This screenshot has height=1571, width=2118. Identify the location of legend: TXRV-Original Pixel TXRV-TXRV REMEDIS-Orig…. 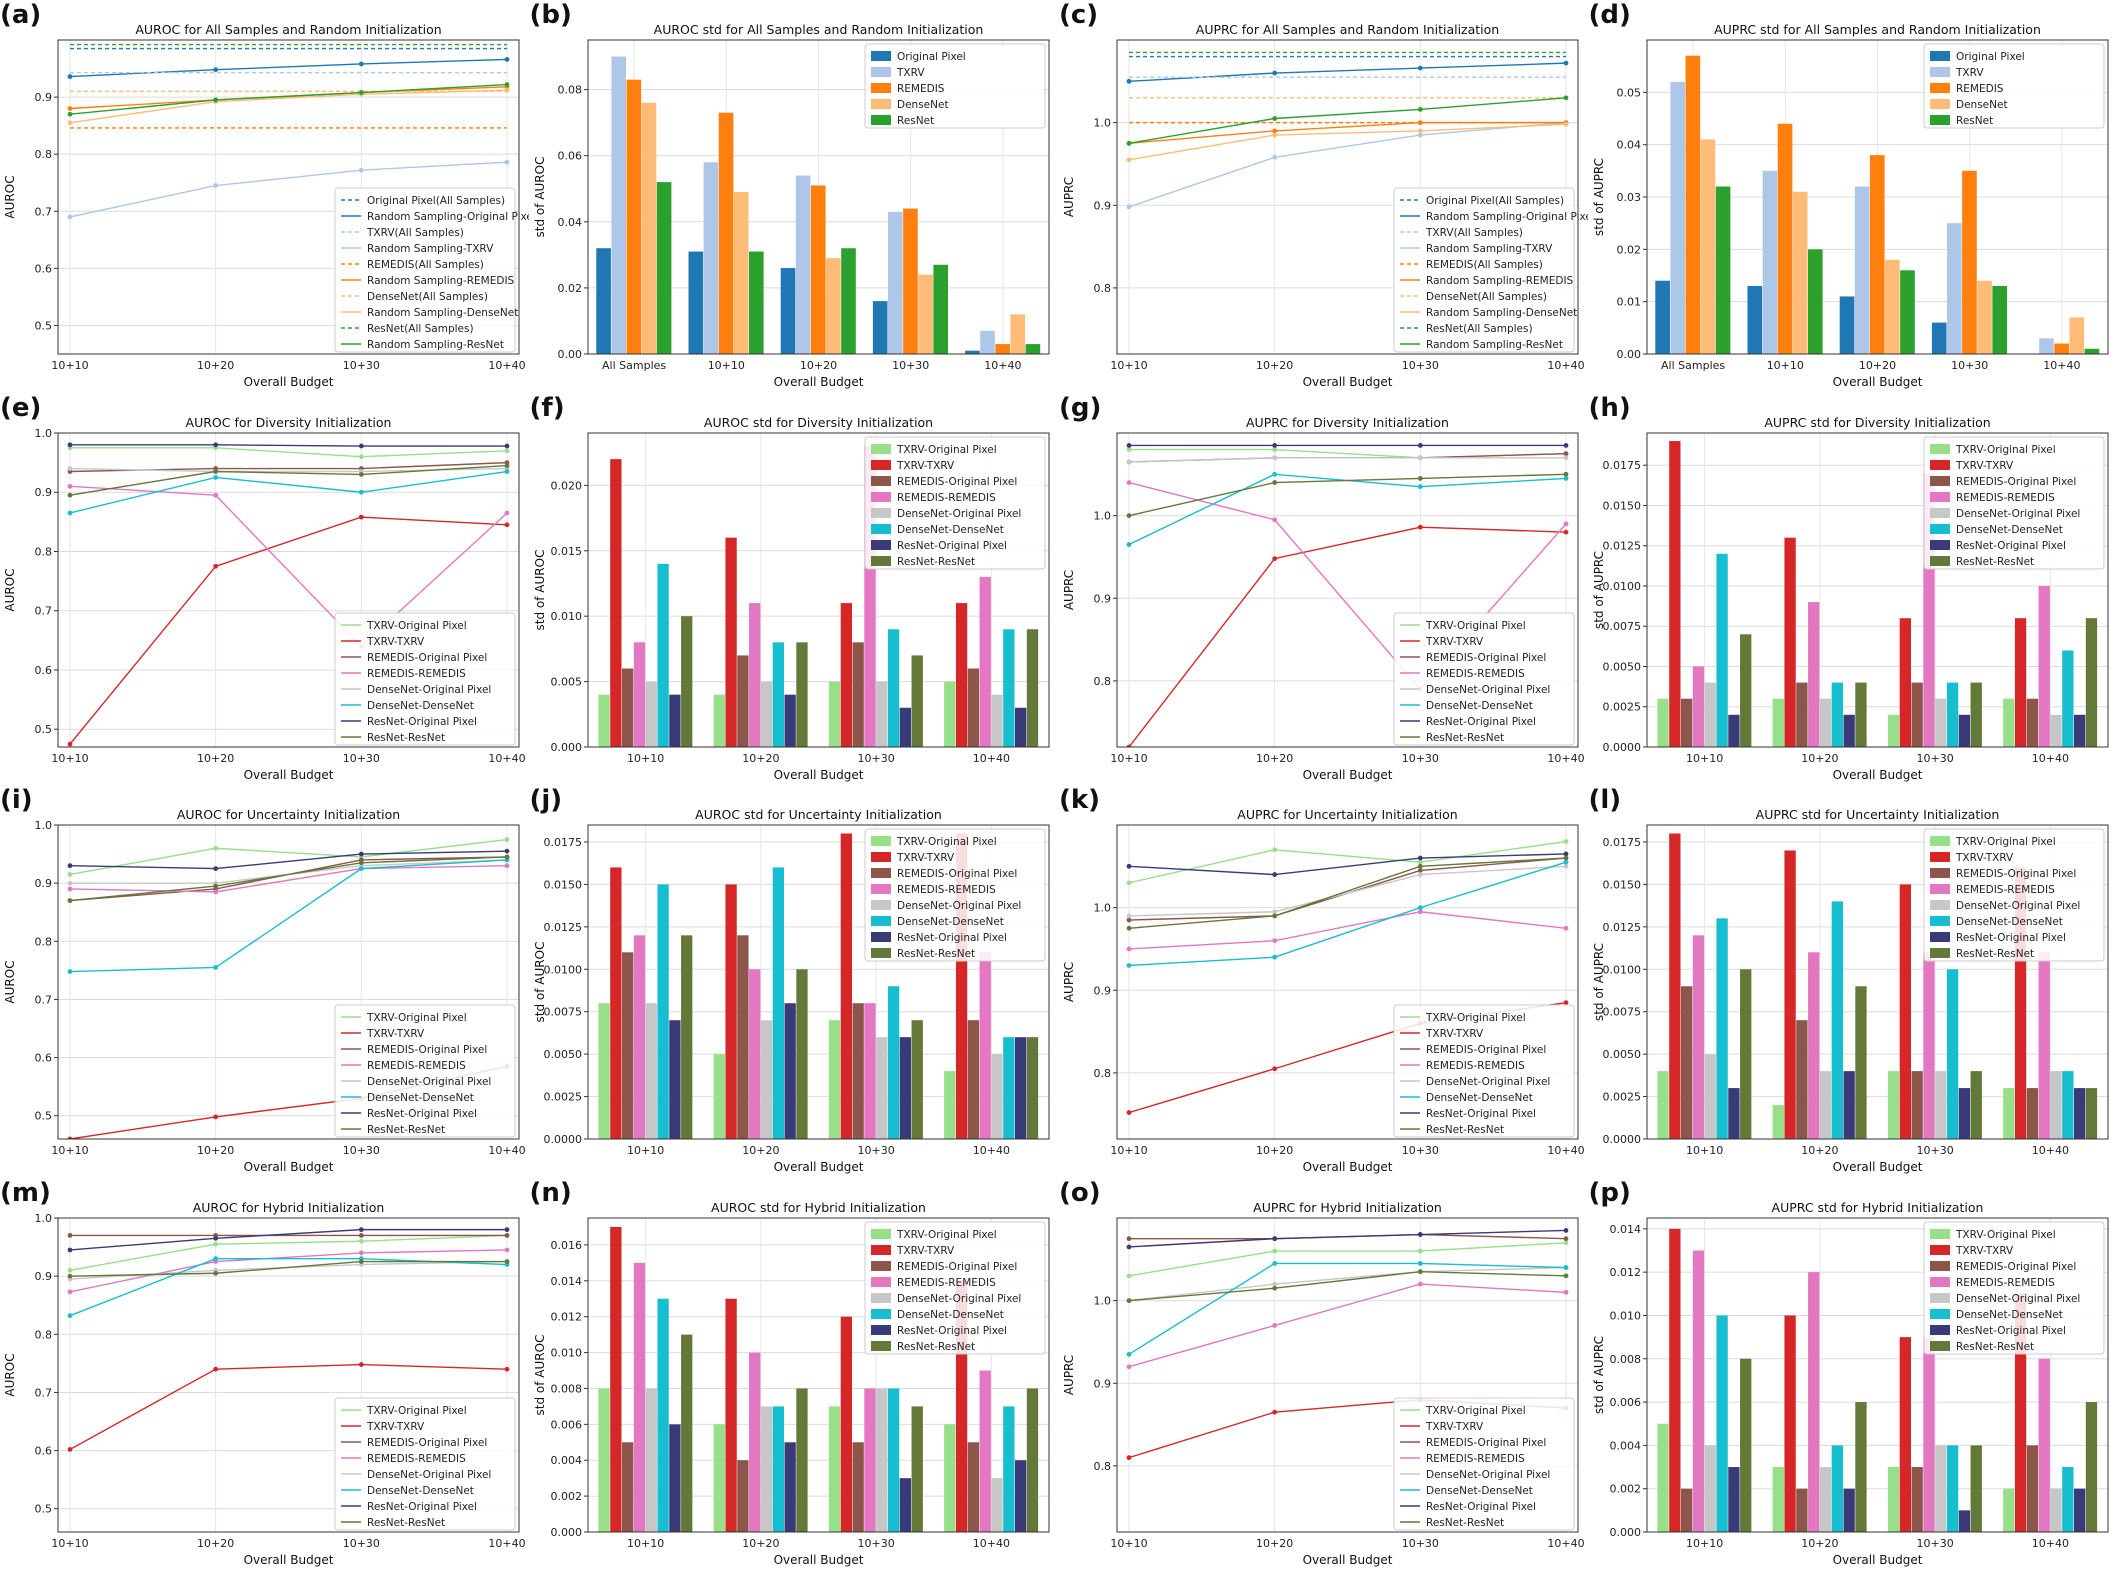
(2013, 503).